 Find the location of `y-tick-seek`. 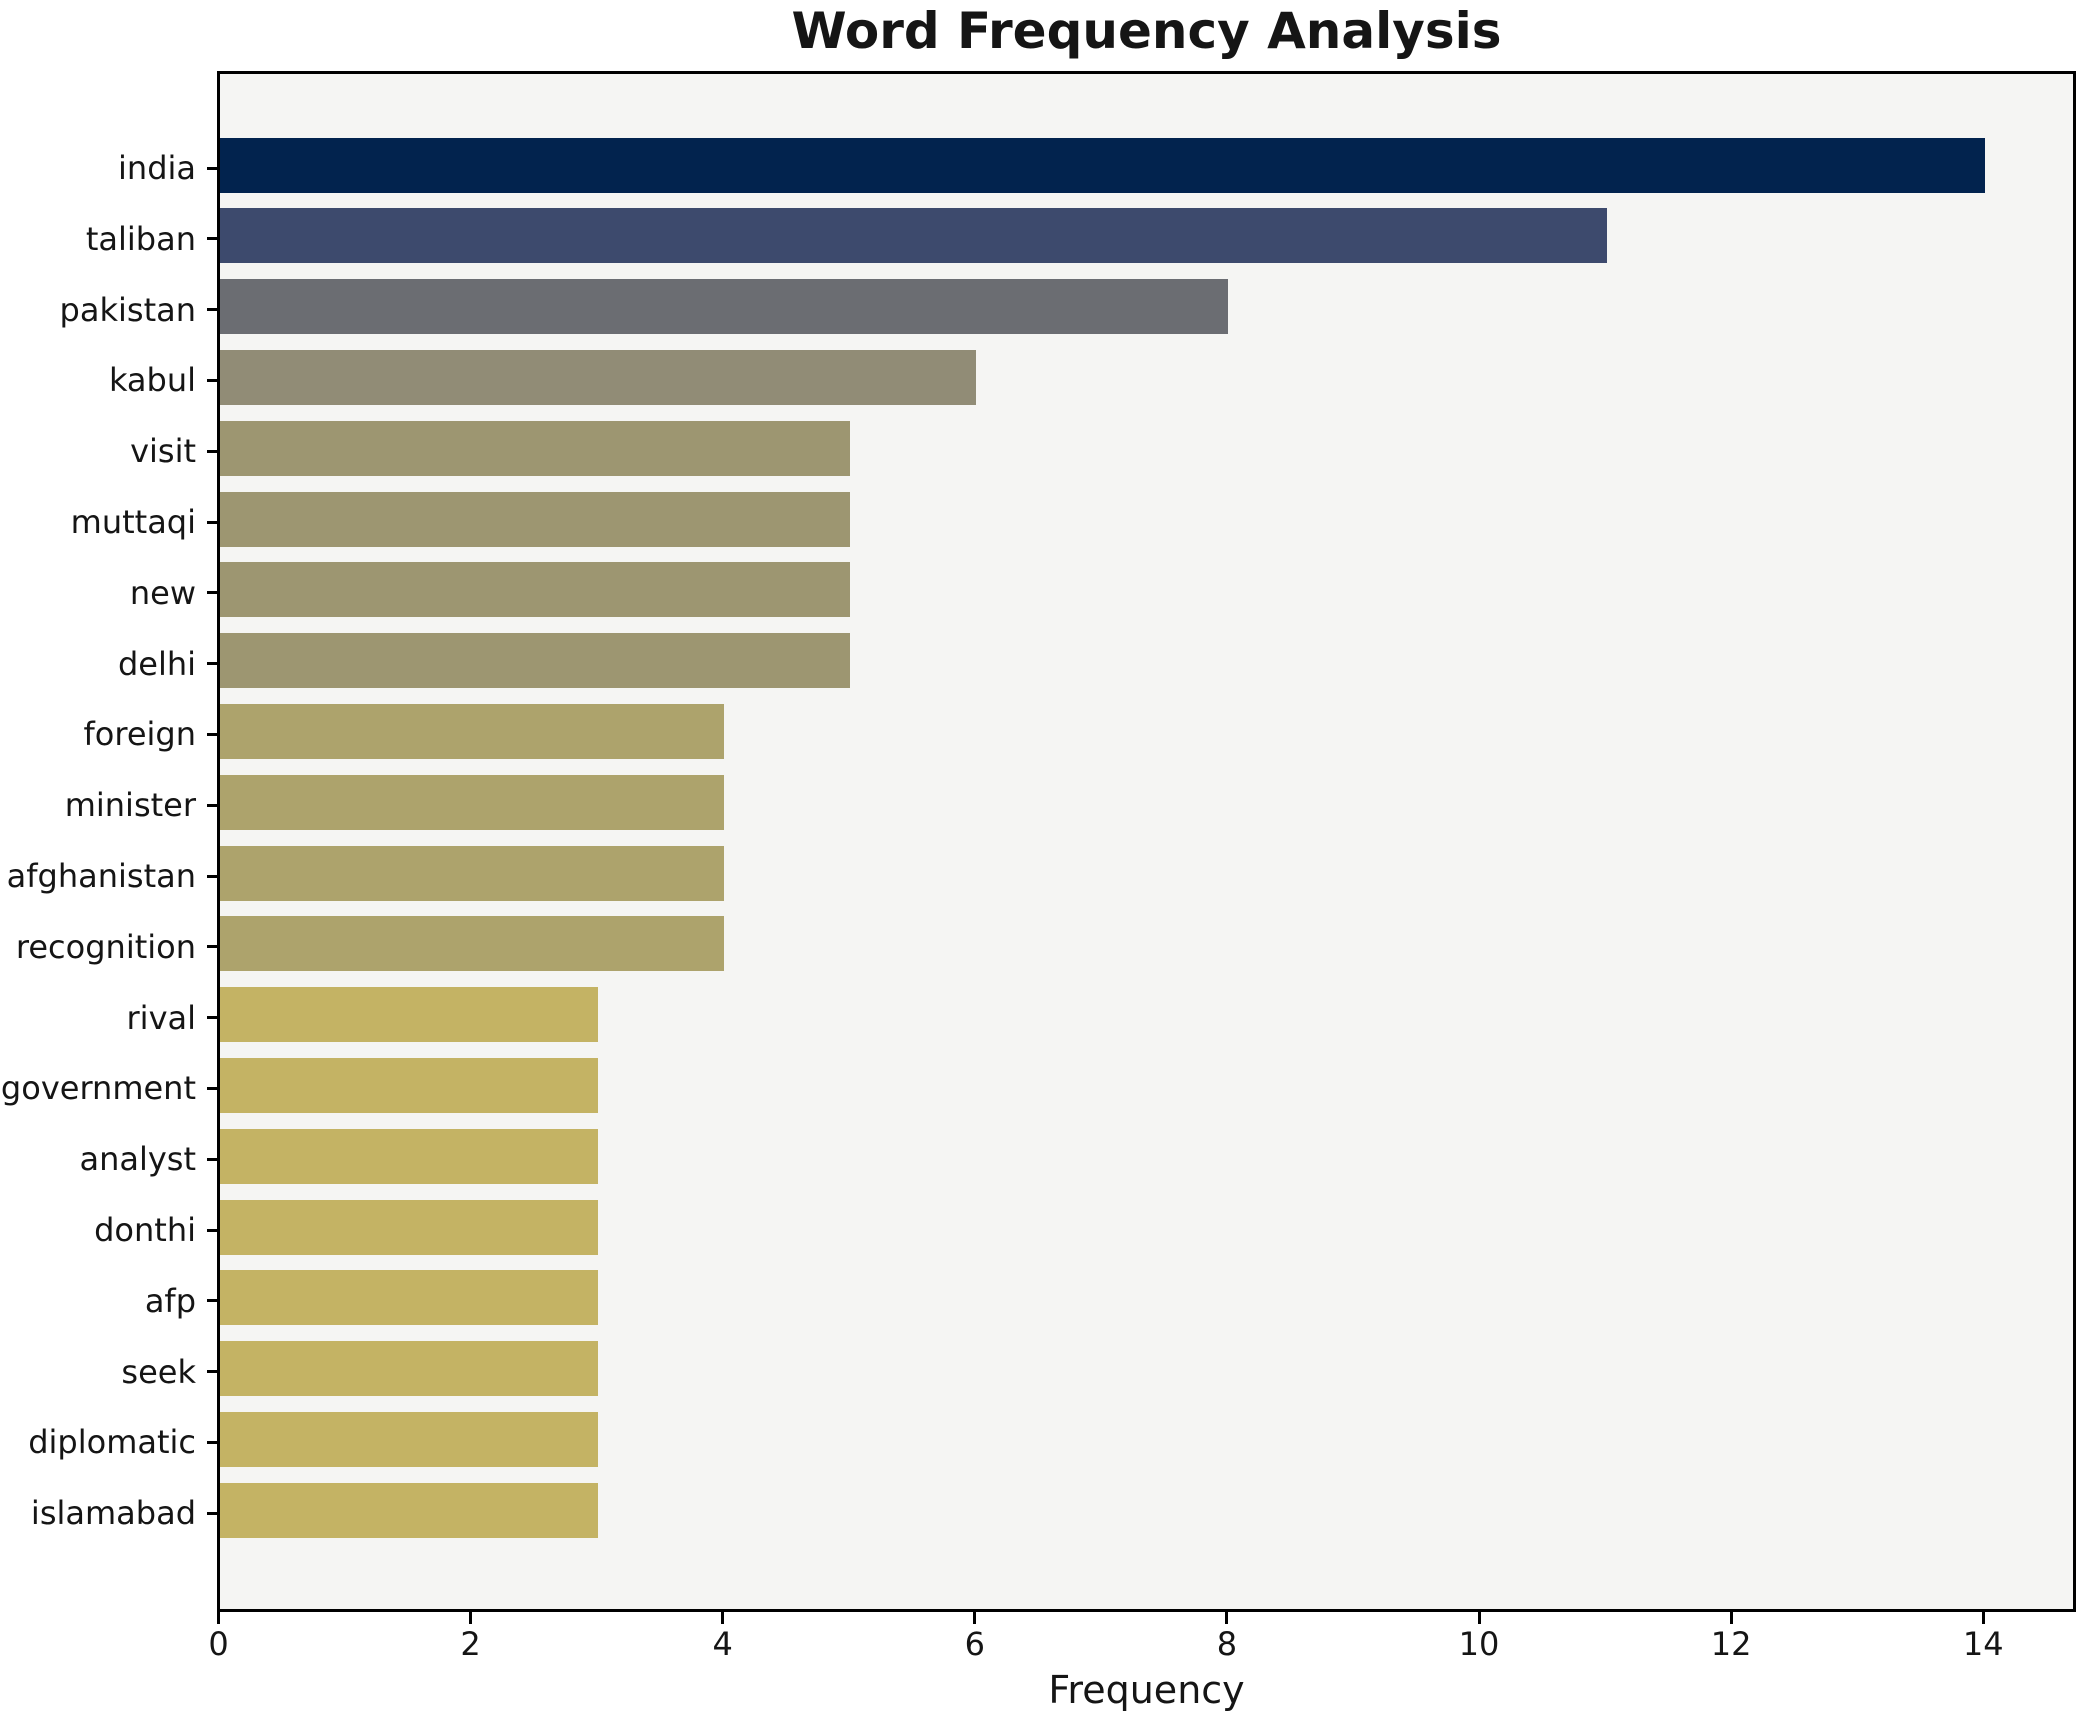

y-tick-seek is located at coordinates (212, 1372).